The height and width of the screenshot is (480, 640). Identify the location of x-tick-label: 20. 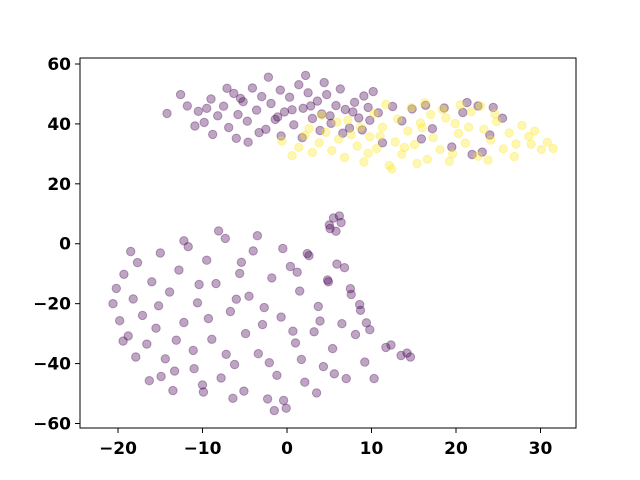
(456, 449).